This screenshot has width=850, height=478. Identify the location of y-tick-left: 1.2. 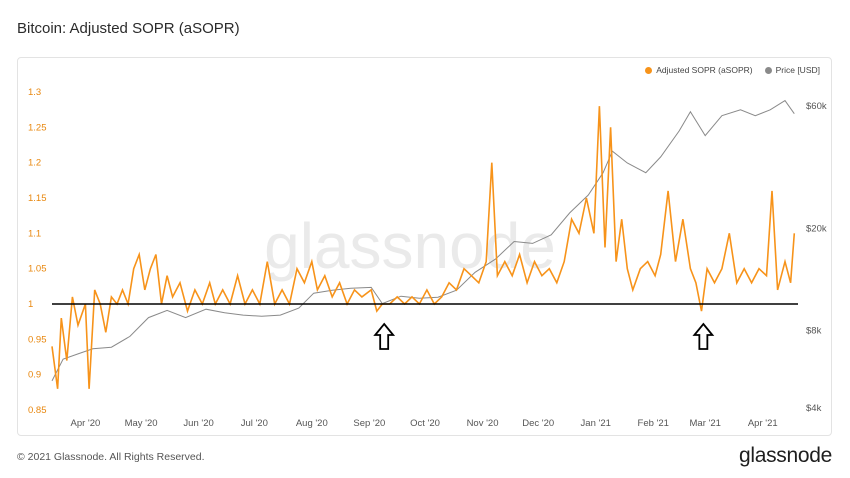
(34, 163).